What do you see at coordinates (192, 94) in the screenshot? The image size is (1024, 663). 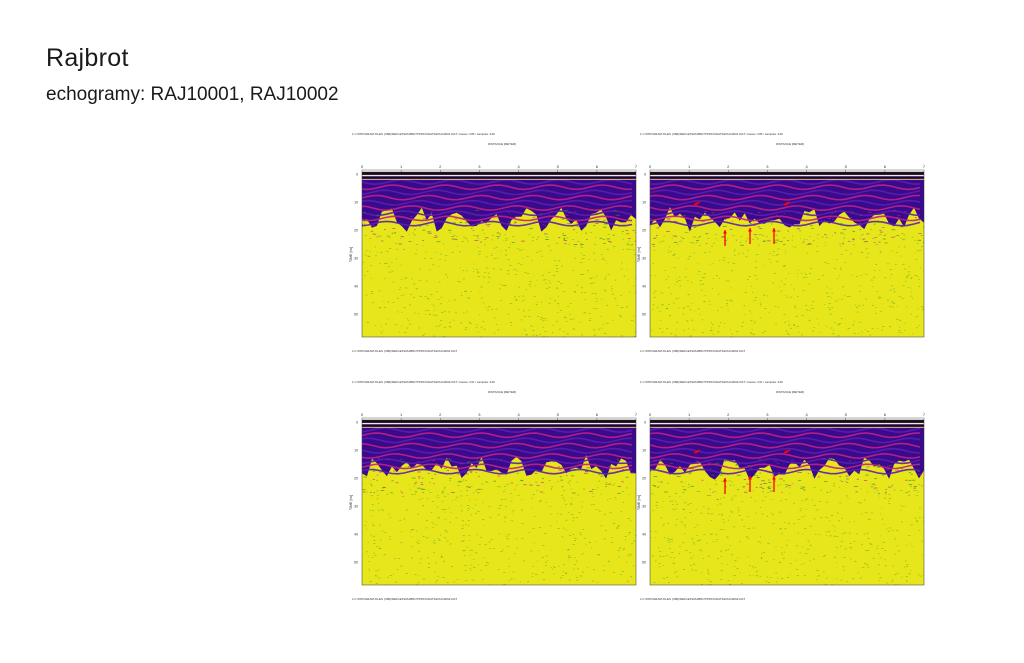 I see `slide-subtitle: echogramy: RAJ10001, RAJ10002` at bounding box center [192, 94].